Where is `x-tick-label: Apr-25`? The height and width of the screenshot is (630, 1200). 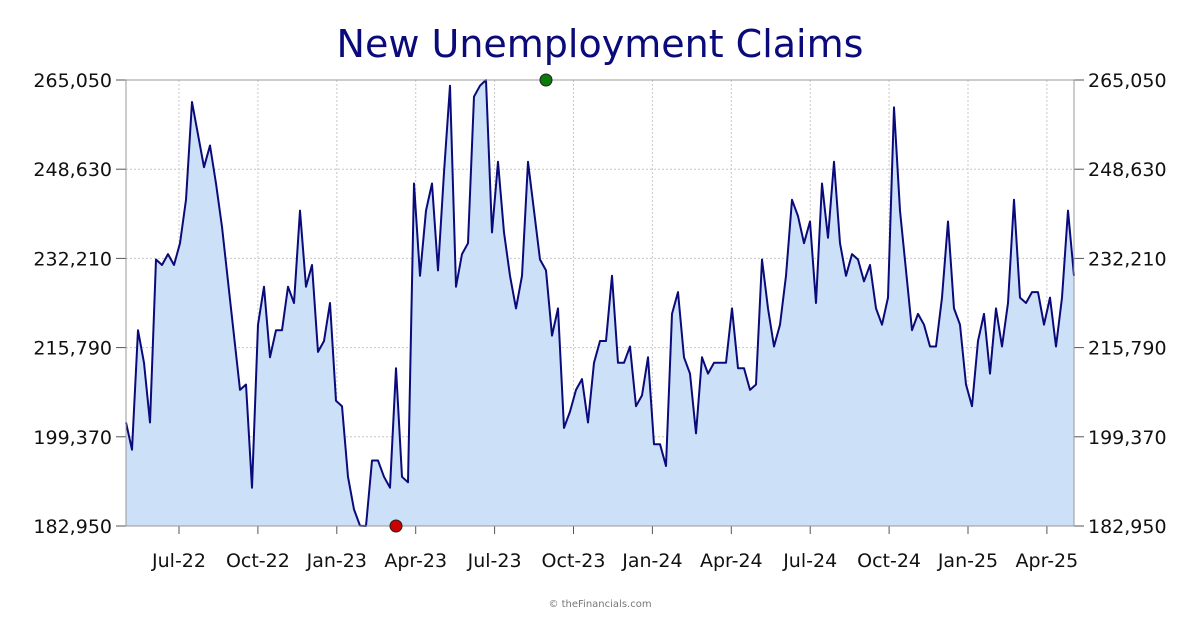
x-tick-label: Apr-25 is located at coordinates (1047, 561).